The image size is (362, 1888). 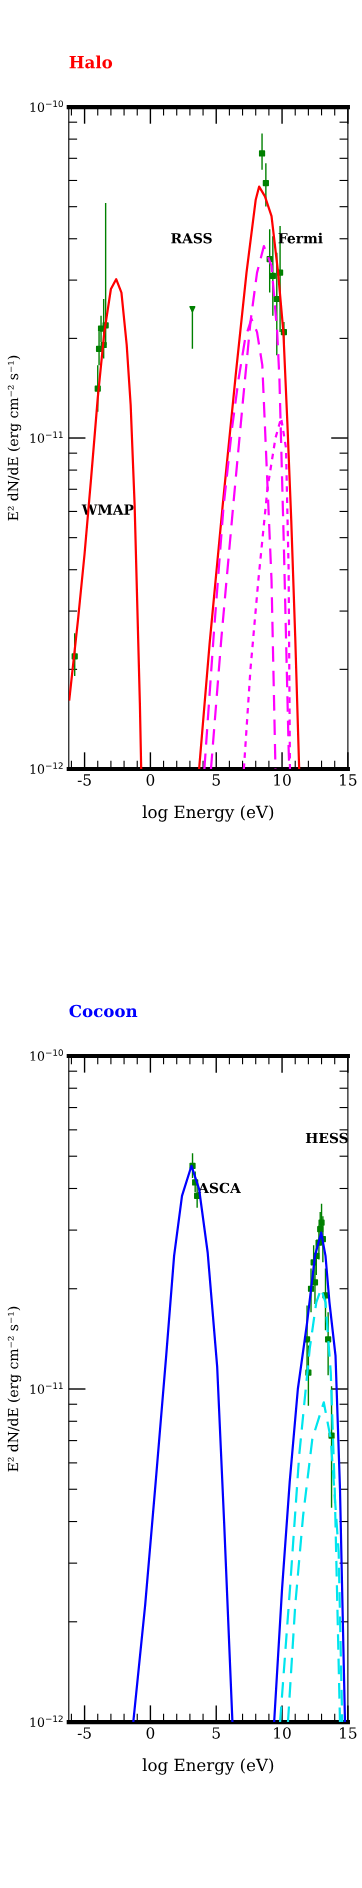 What do you see at coordinates (191, 238) in the screenshot?
I see `annotation: RASS` at bounding box center [191, 238].